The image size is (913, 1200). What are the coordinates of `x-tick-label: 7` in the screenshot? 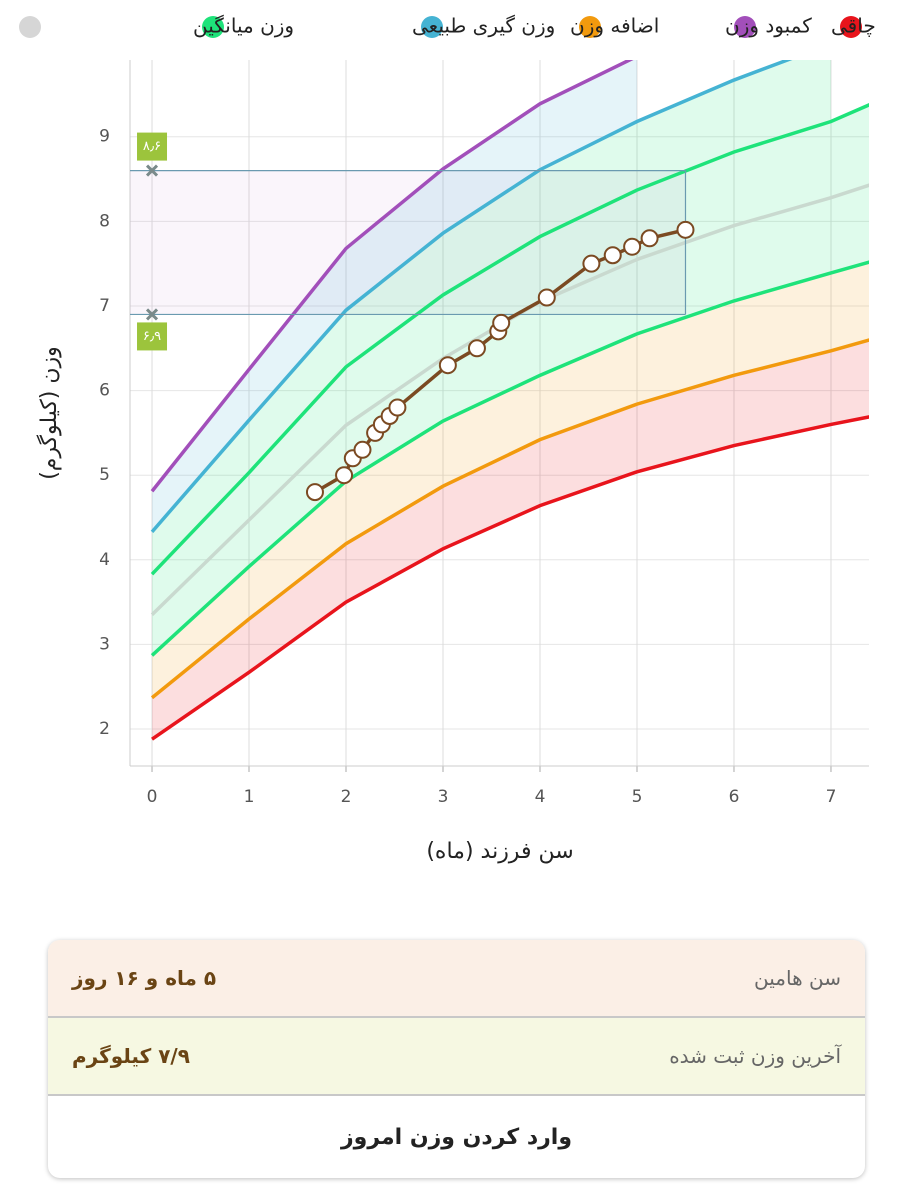 It's located at (831, 797).